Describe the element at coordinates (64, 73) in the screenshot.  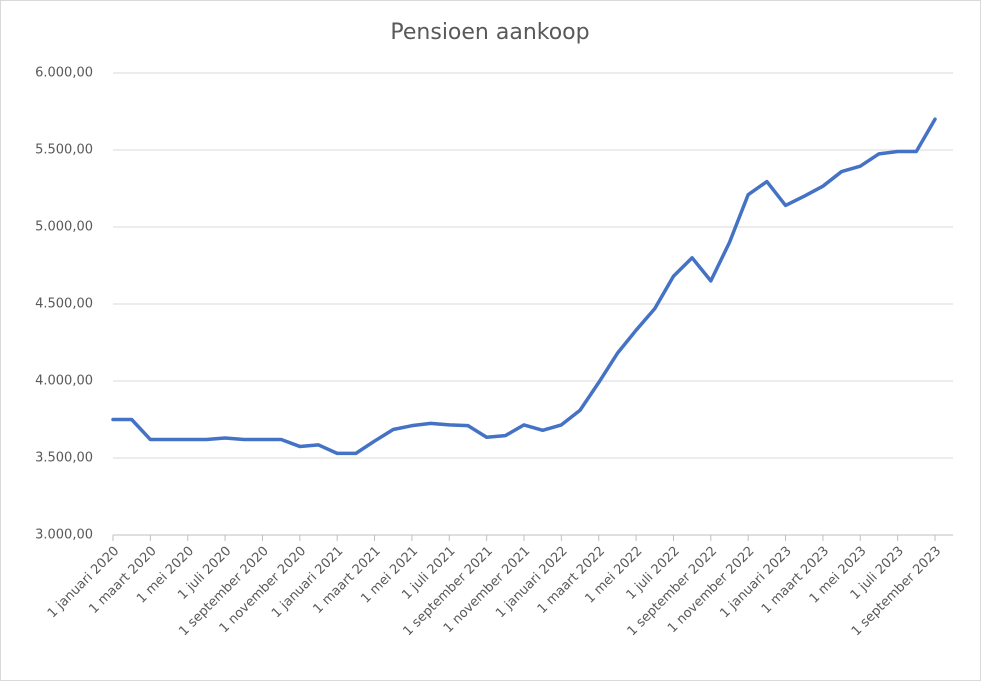
I see `y-tick-label: 6.000,00` at that location.